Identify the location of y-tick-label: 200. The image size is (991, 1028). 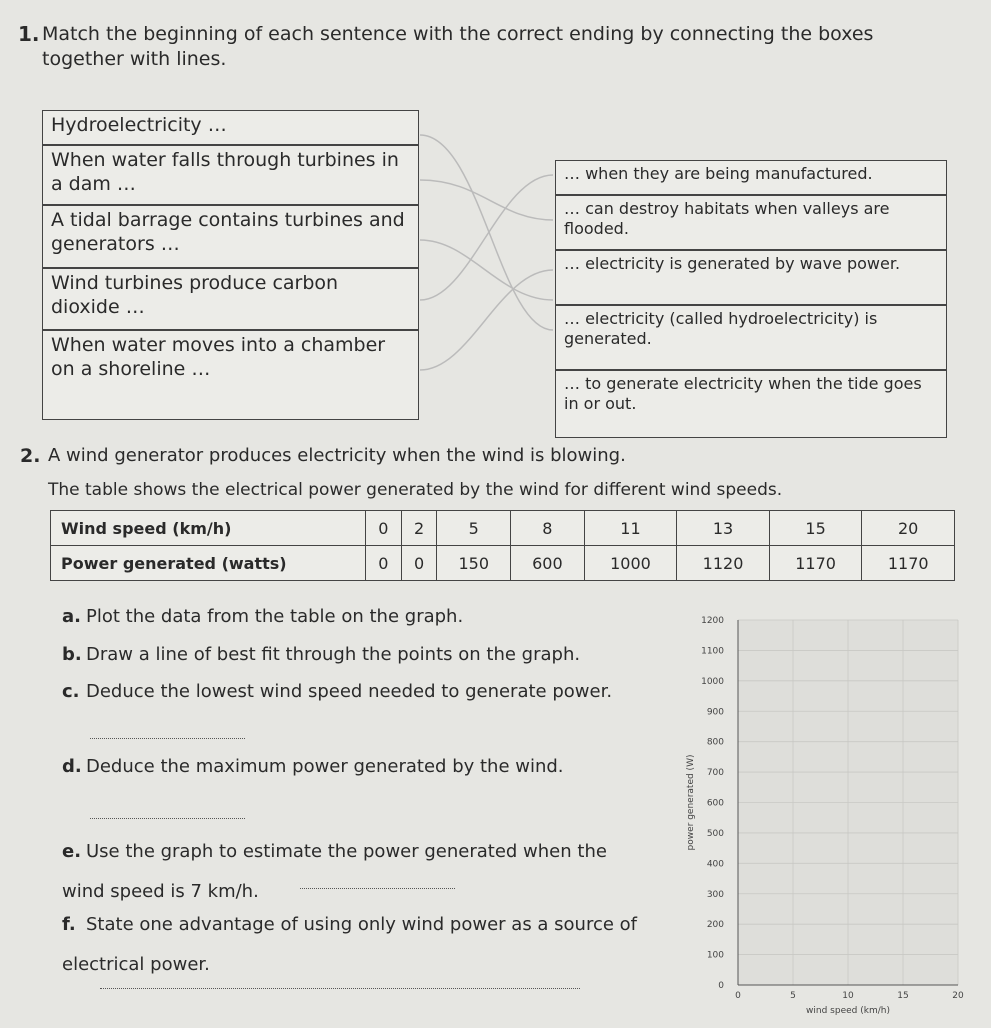
(715, 925).